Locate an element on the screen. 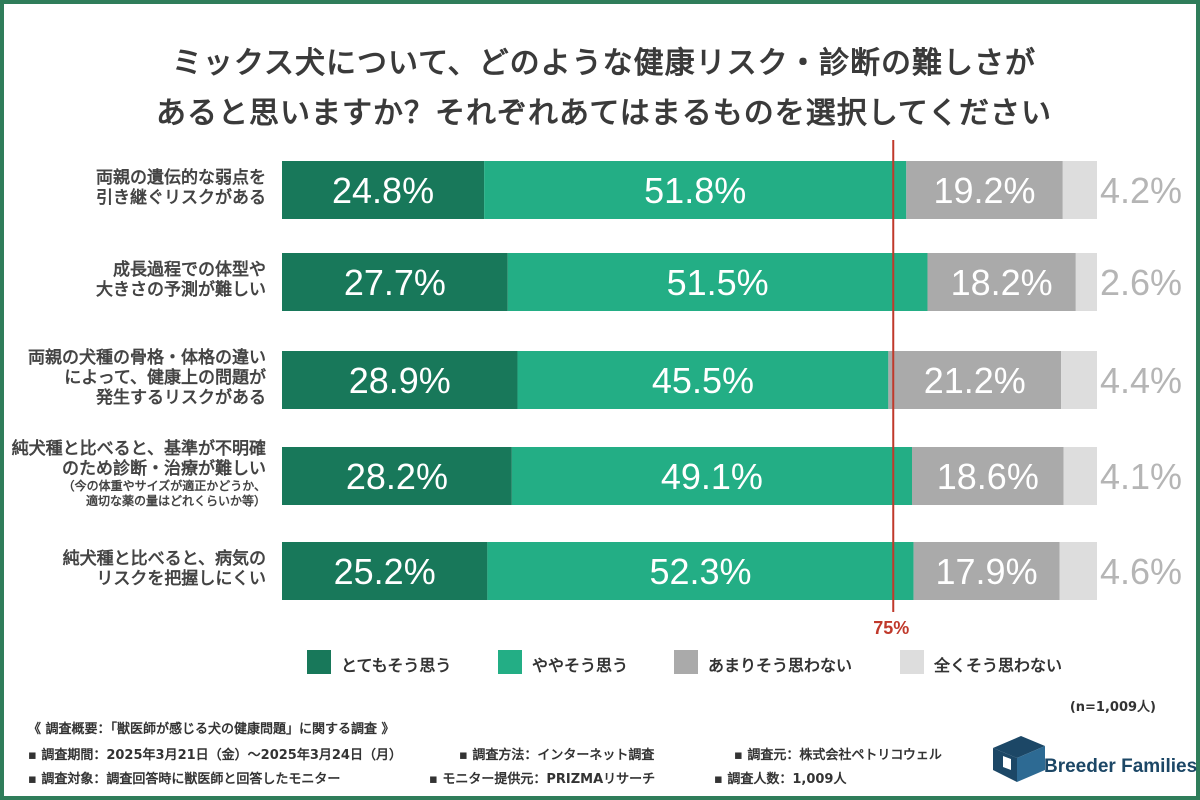 This screenshot has height=800, width=1200. legend-label: 全くそう思わない is located at coordinates (998, 665).